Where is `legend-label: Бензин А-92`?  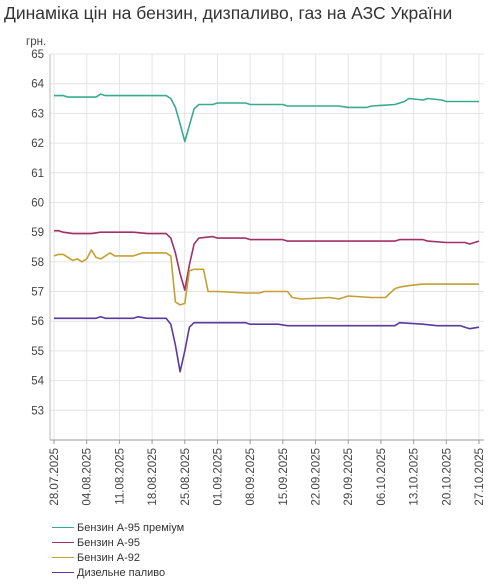
legend-label: Бензин А-92 is located at coordinates (108, 557).